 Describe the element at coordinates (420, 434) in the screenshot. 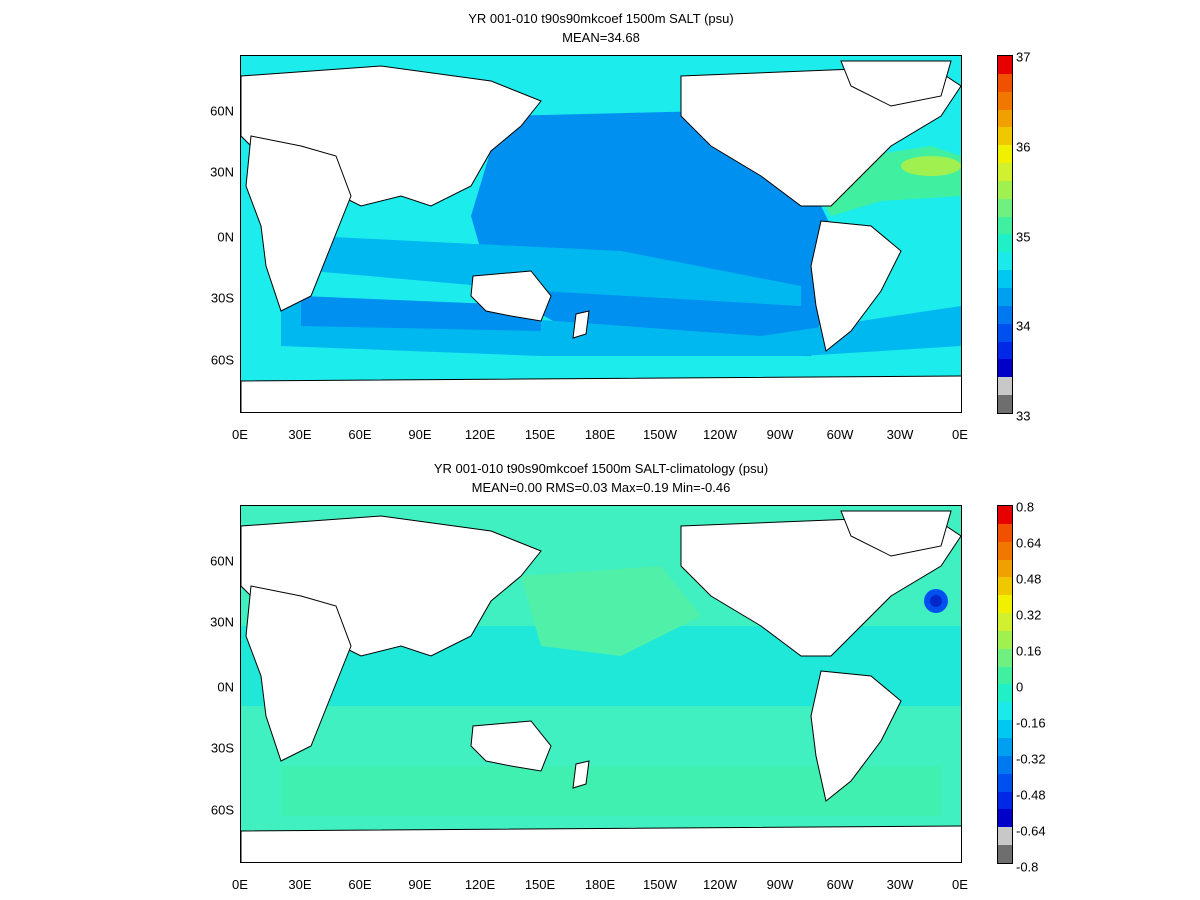

I see `panel1-lon-label: 90E` at that location.